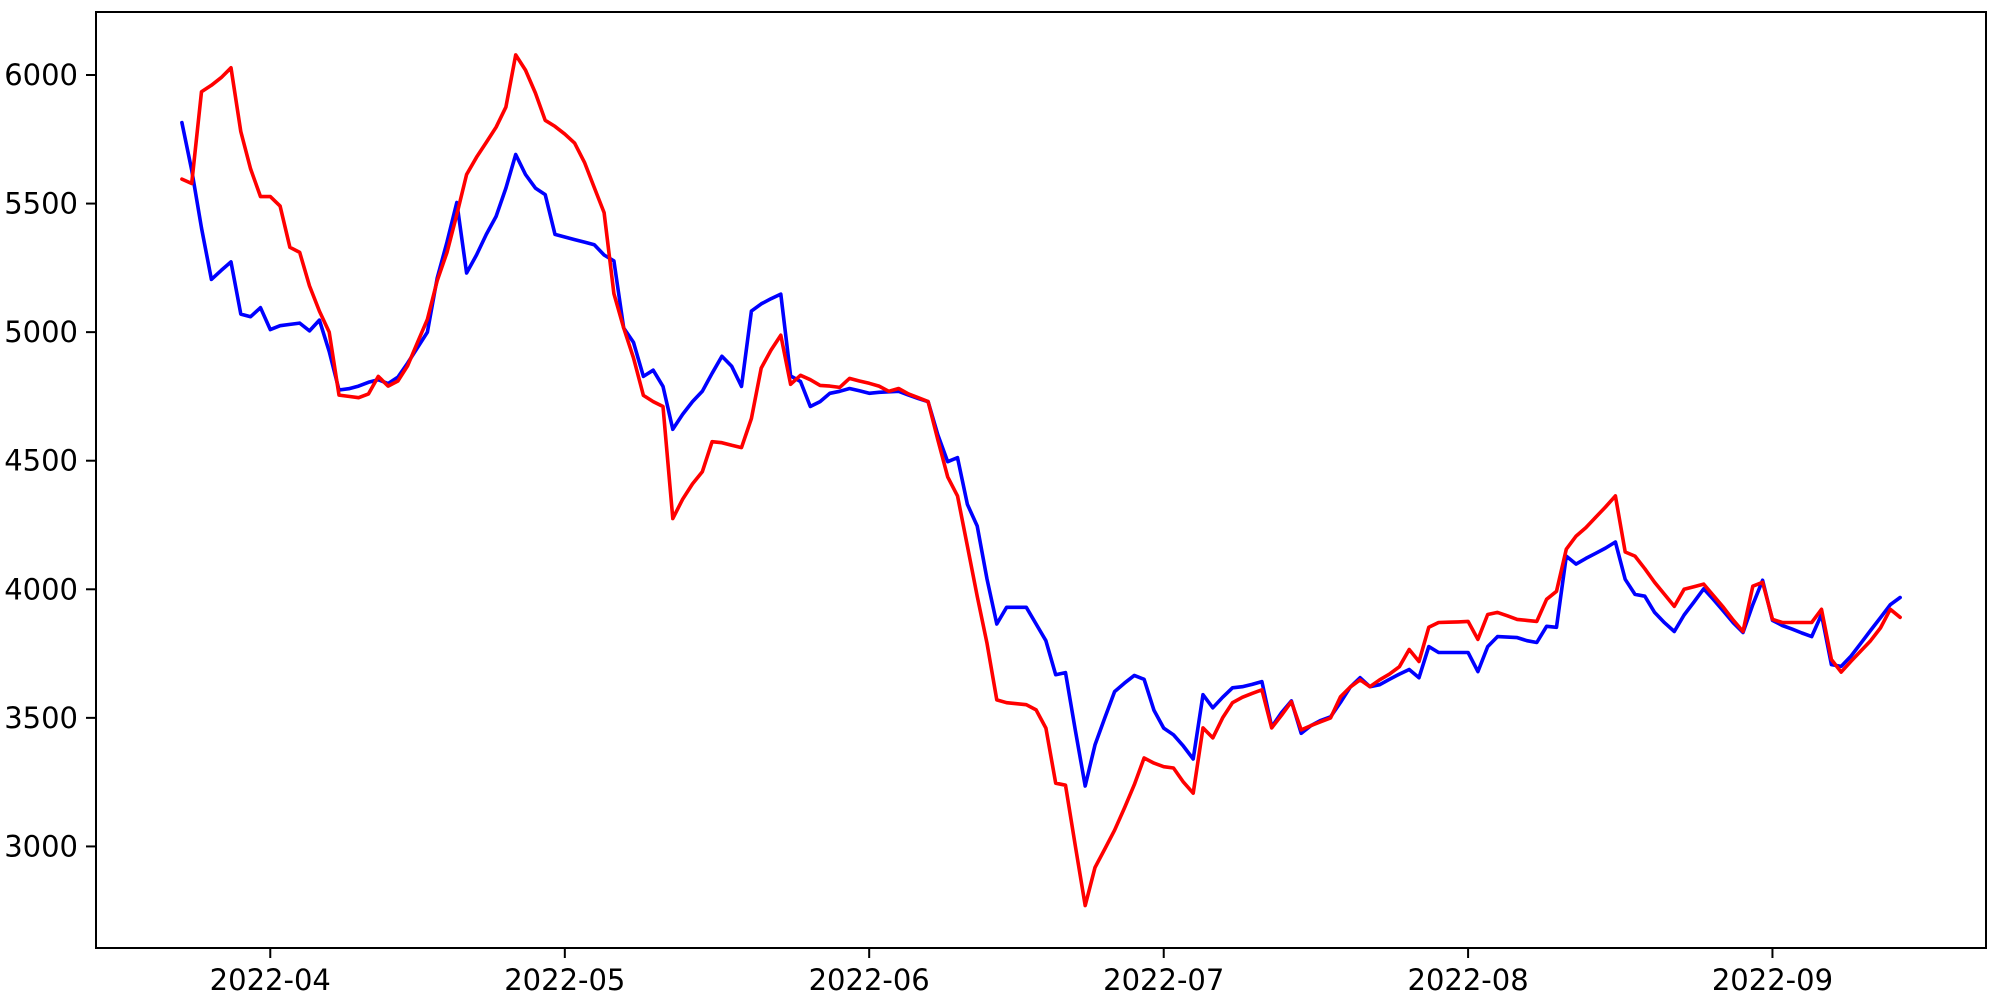 This screenshot has height=1000, width=2000. Describe the element at coordinates (270, 980) in the screenshot. I see `x-axis-tick-label: 2022-04` at that location.